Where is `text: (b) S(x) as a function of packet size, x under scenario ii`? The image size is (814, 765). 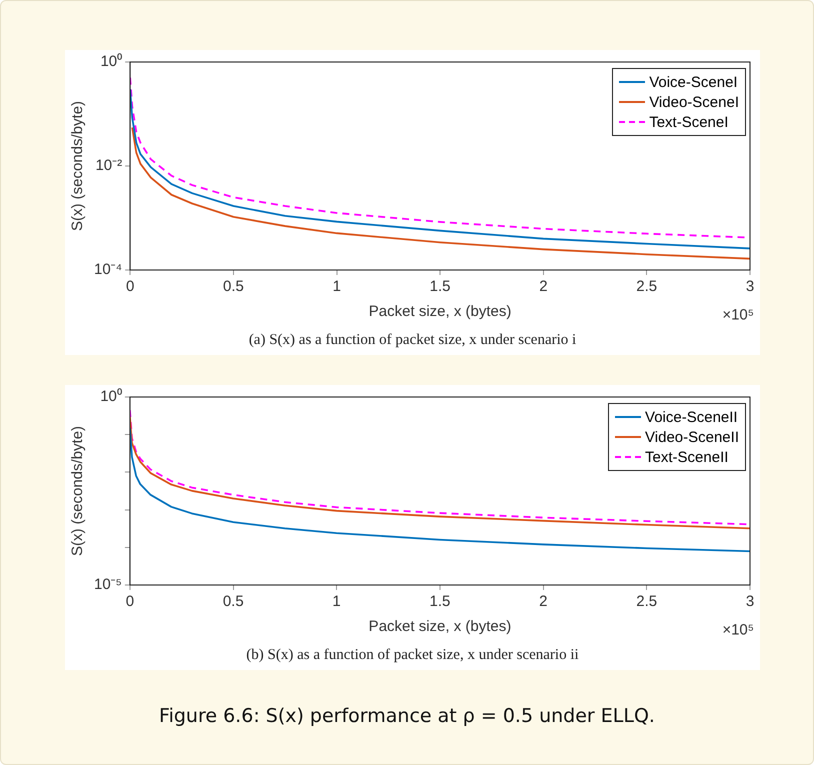 text: (b) S(x) as a function of packet size, x under scenario ii is located at coordinates (412, 655).